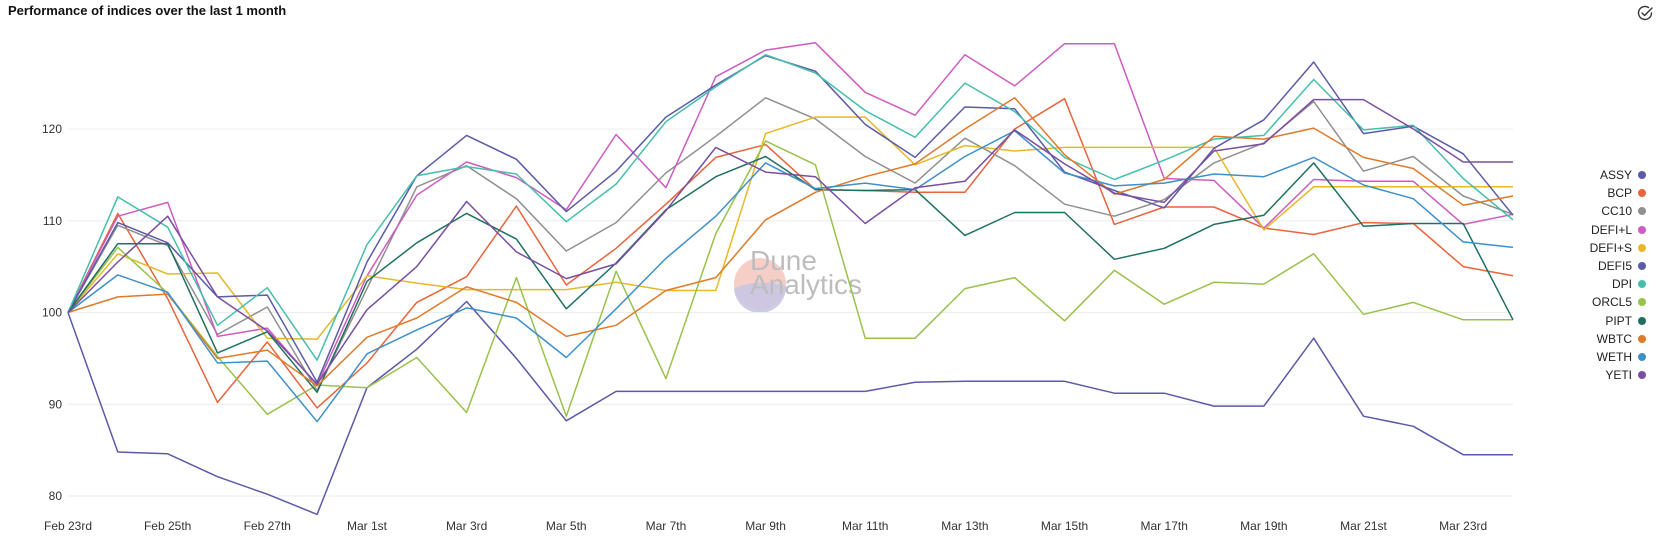  Describe the element at coordinates (1614, 356) in the screenshot. I see `legend-label: WETH` at that location.